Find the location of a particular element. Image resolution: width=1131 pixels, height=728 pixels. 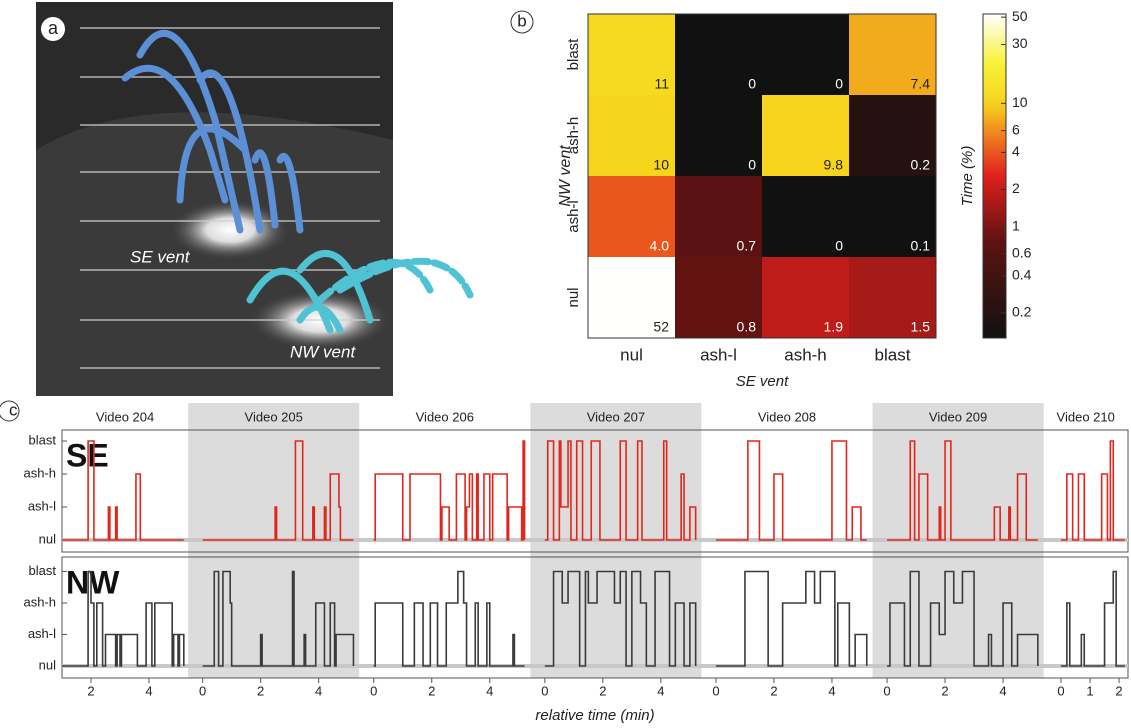

panel-label: b is located at coordinates (521, 20).